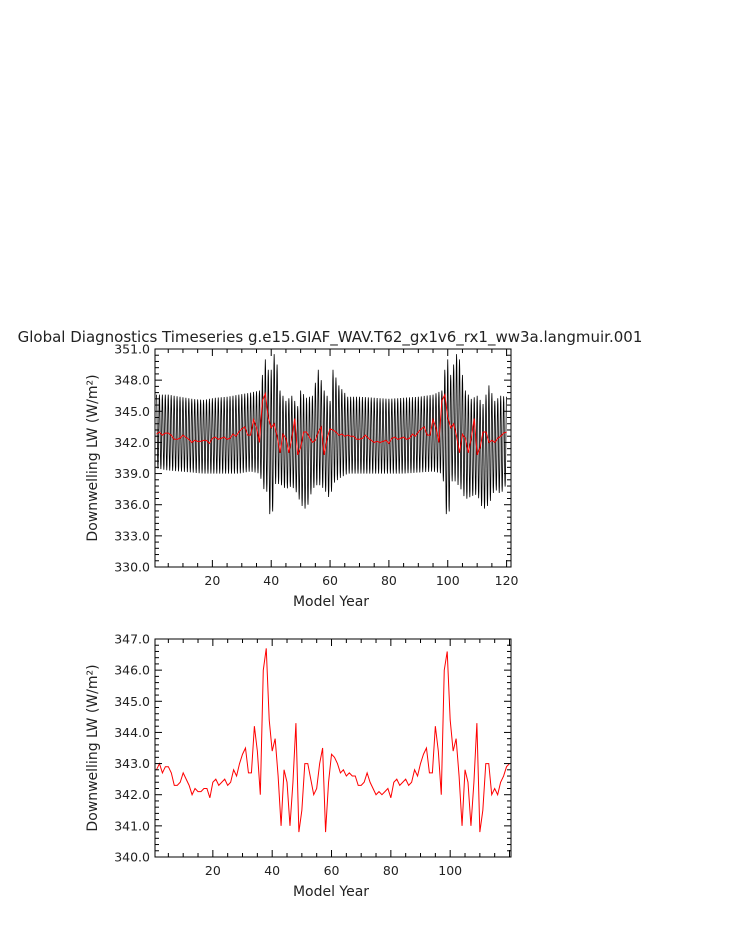  I want to click on y-tick-label: 333.0, so click(132, 535).